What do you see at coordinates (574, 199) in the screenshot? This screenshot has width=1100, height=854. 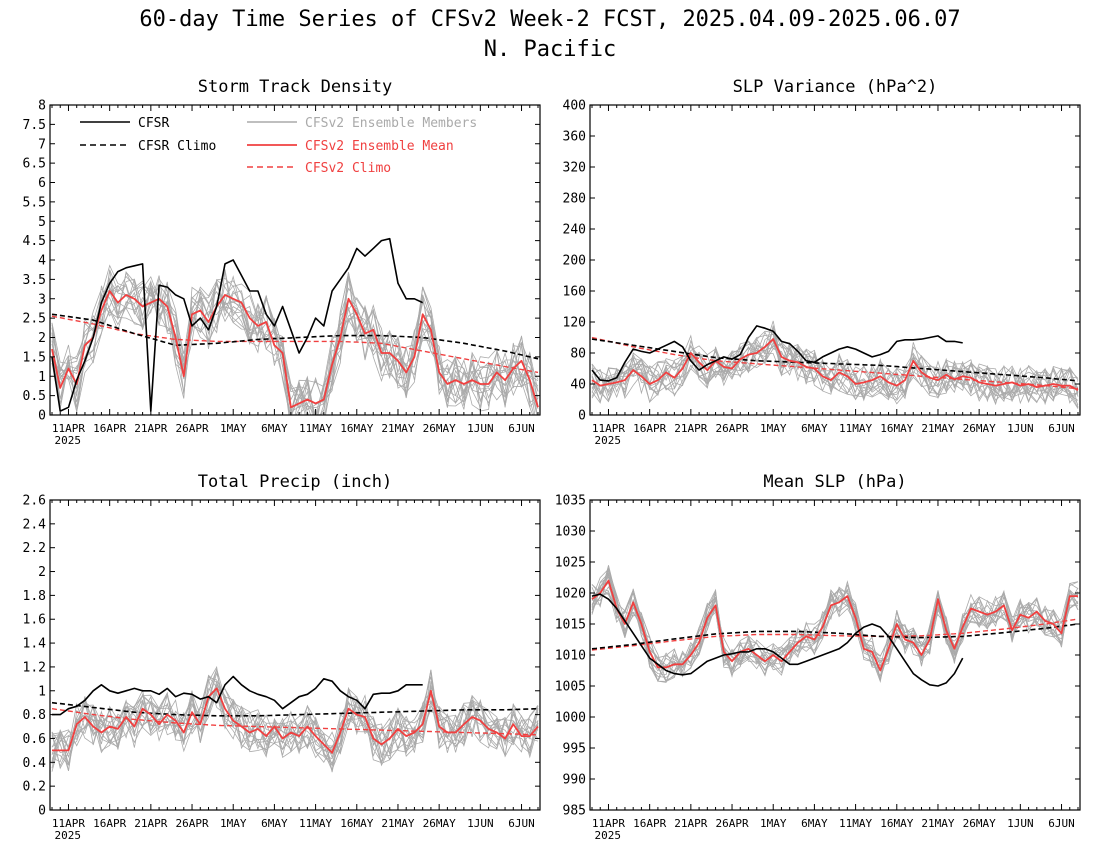 I see `y-tick-label: 280` at bounding box center [574, 199].